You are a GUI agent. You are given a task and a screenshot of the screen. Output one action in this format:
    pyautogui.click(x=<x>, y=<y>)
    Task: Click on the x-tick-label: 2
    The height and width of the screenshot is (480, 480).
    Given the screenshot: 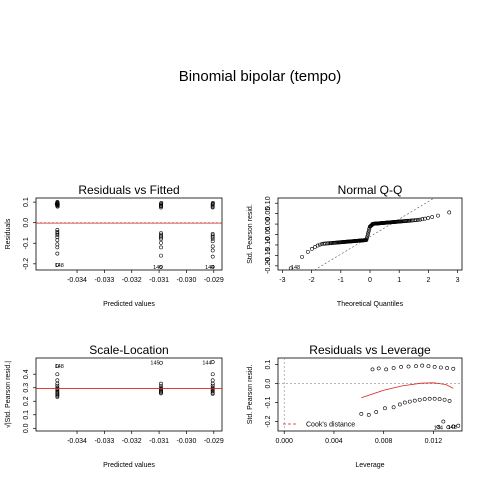 What is the action you would take?
    pyautogui.click(x=428, y=280)
    